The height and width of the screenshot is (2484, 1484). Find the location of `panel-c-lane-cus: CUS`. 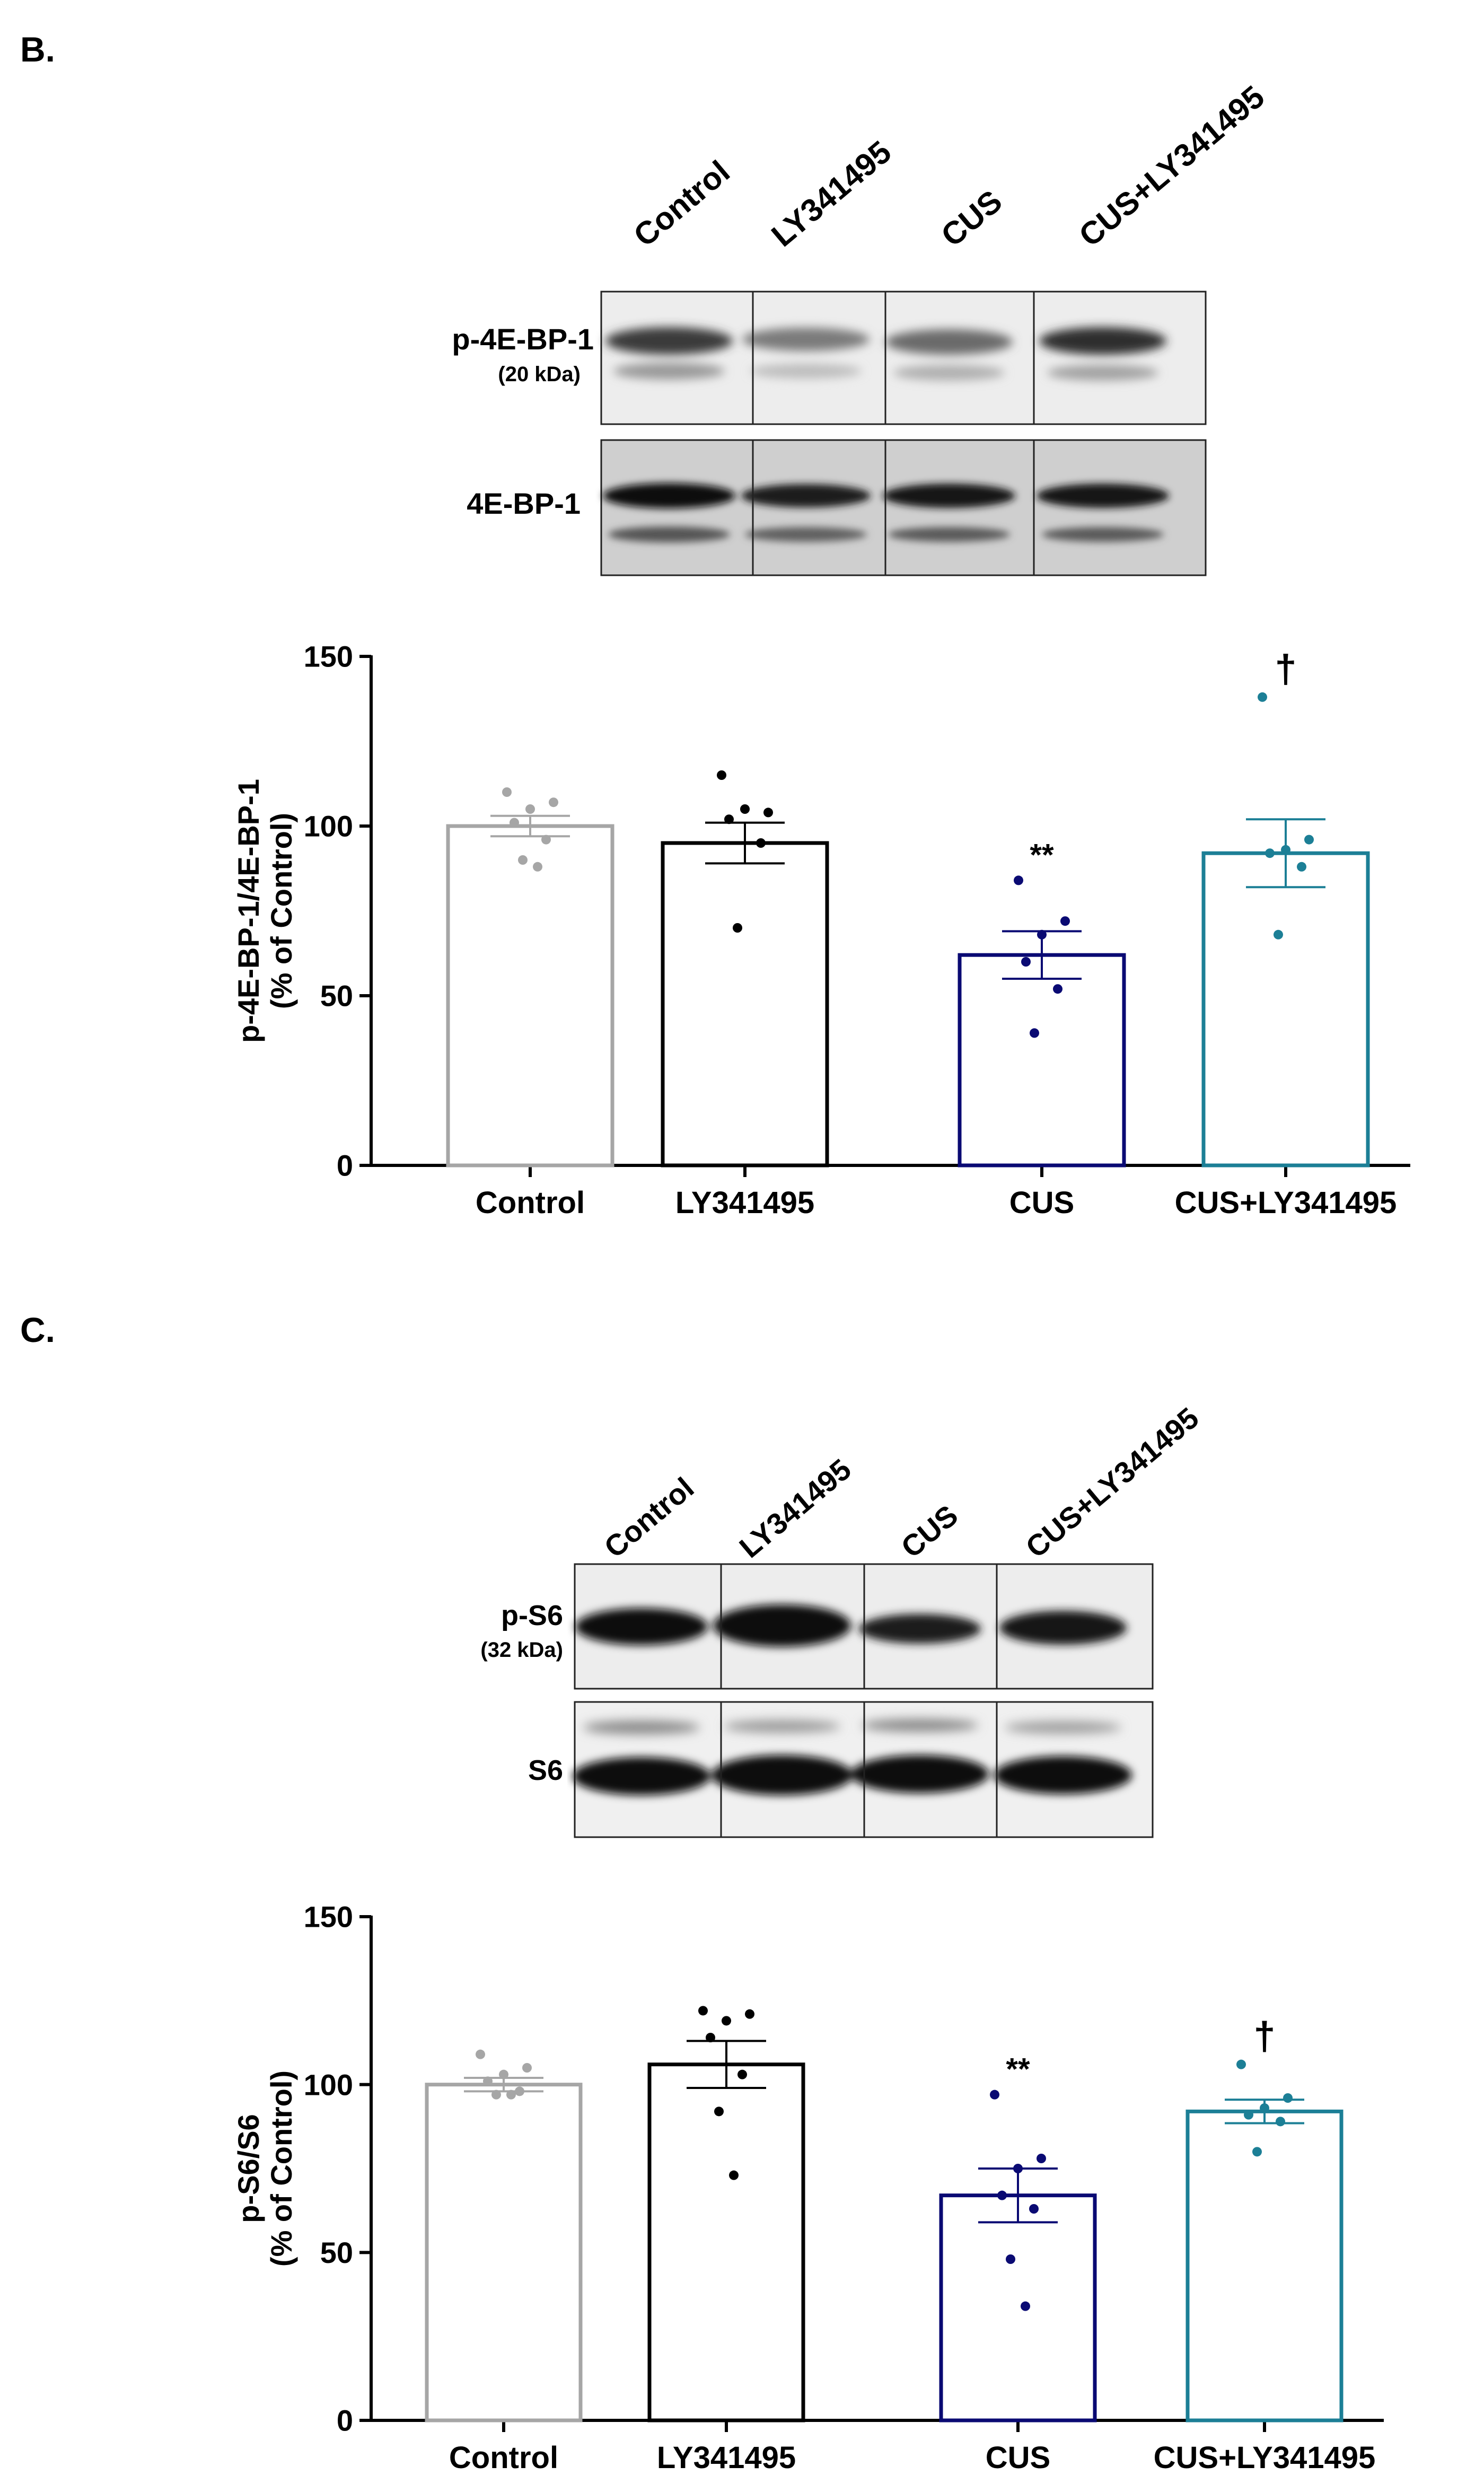

panel-c-lane-cus: CUS is located at coordinates (929, 1531).